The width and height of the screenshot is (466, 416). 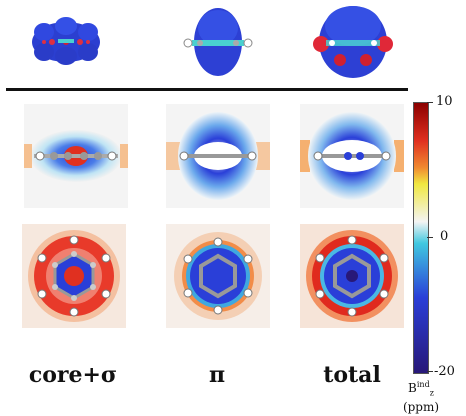 What do you see at coordinates (218, 276) in the screenshot?
I see `field-map-top-pi` at bounding box center [218, 276].